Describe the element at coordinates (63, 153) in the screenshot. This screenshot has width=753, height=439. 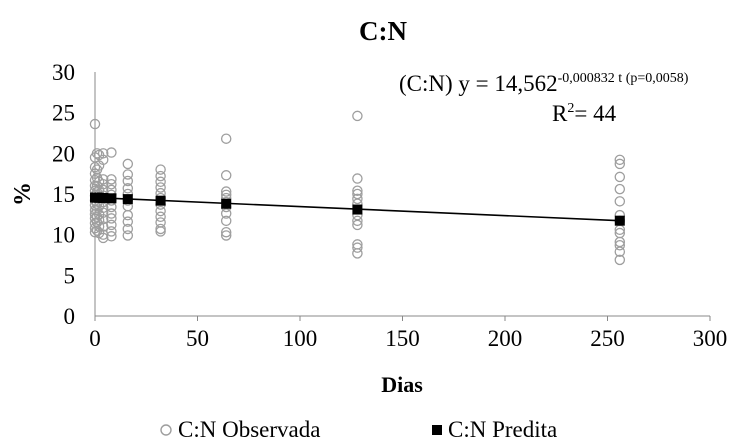
I see `y-tick-label: 20` at that location.